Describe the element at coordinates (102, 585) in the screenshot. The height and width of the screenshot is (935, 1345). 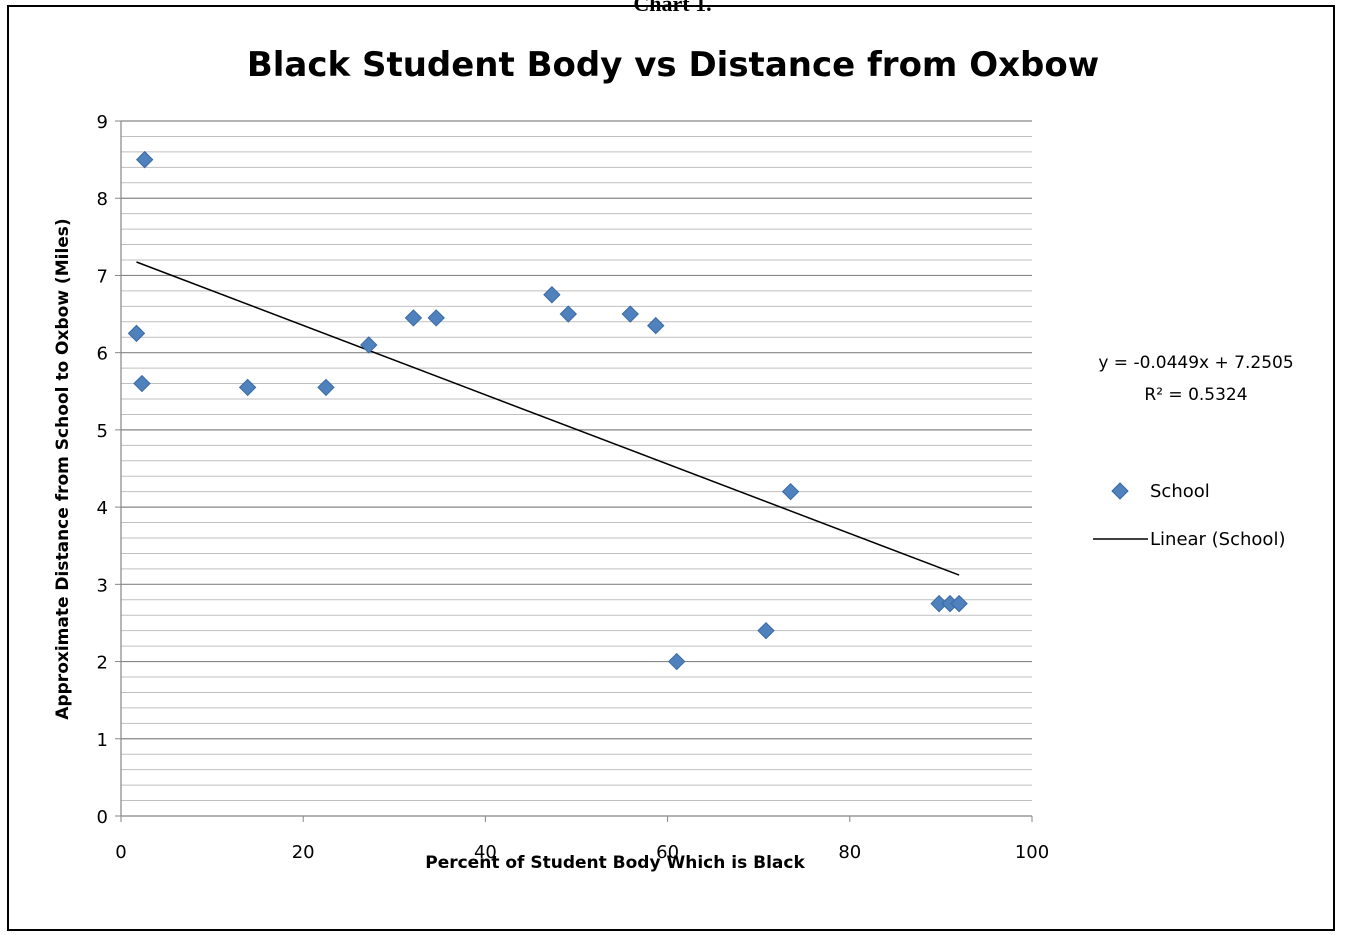
I see `y-tick-label: 3` at that location.